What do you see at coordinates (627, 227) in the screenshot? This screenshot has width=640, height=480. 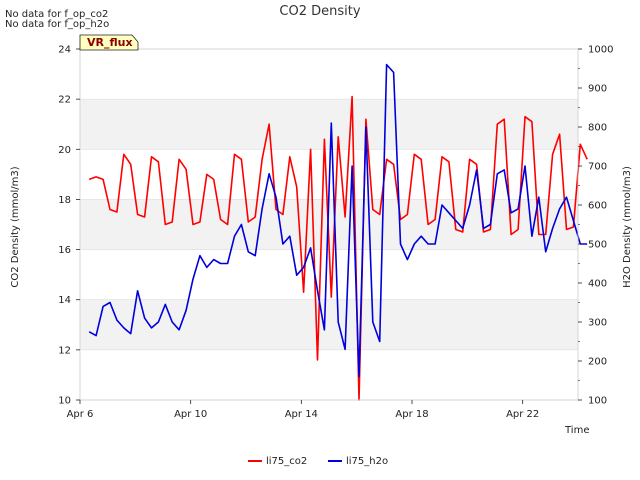 I see `y2-axis-label: H2O Density (mmol/m3)` at bounding box center [627, 227].